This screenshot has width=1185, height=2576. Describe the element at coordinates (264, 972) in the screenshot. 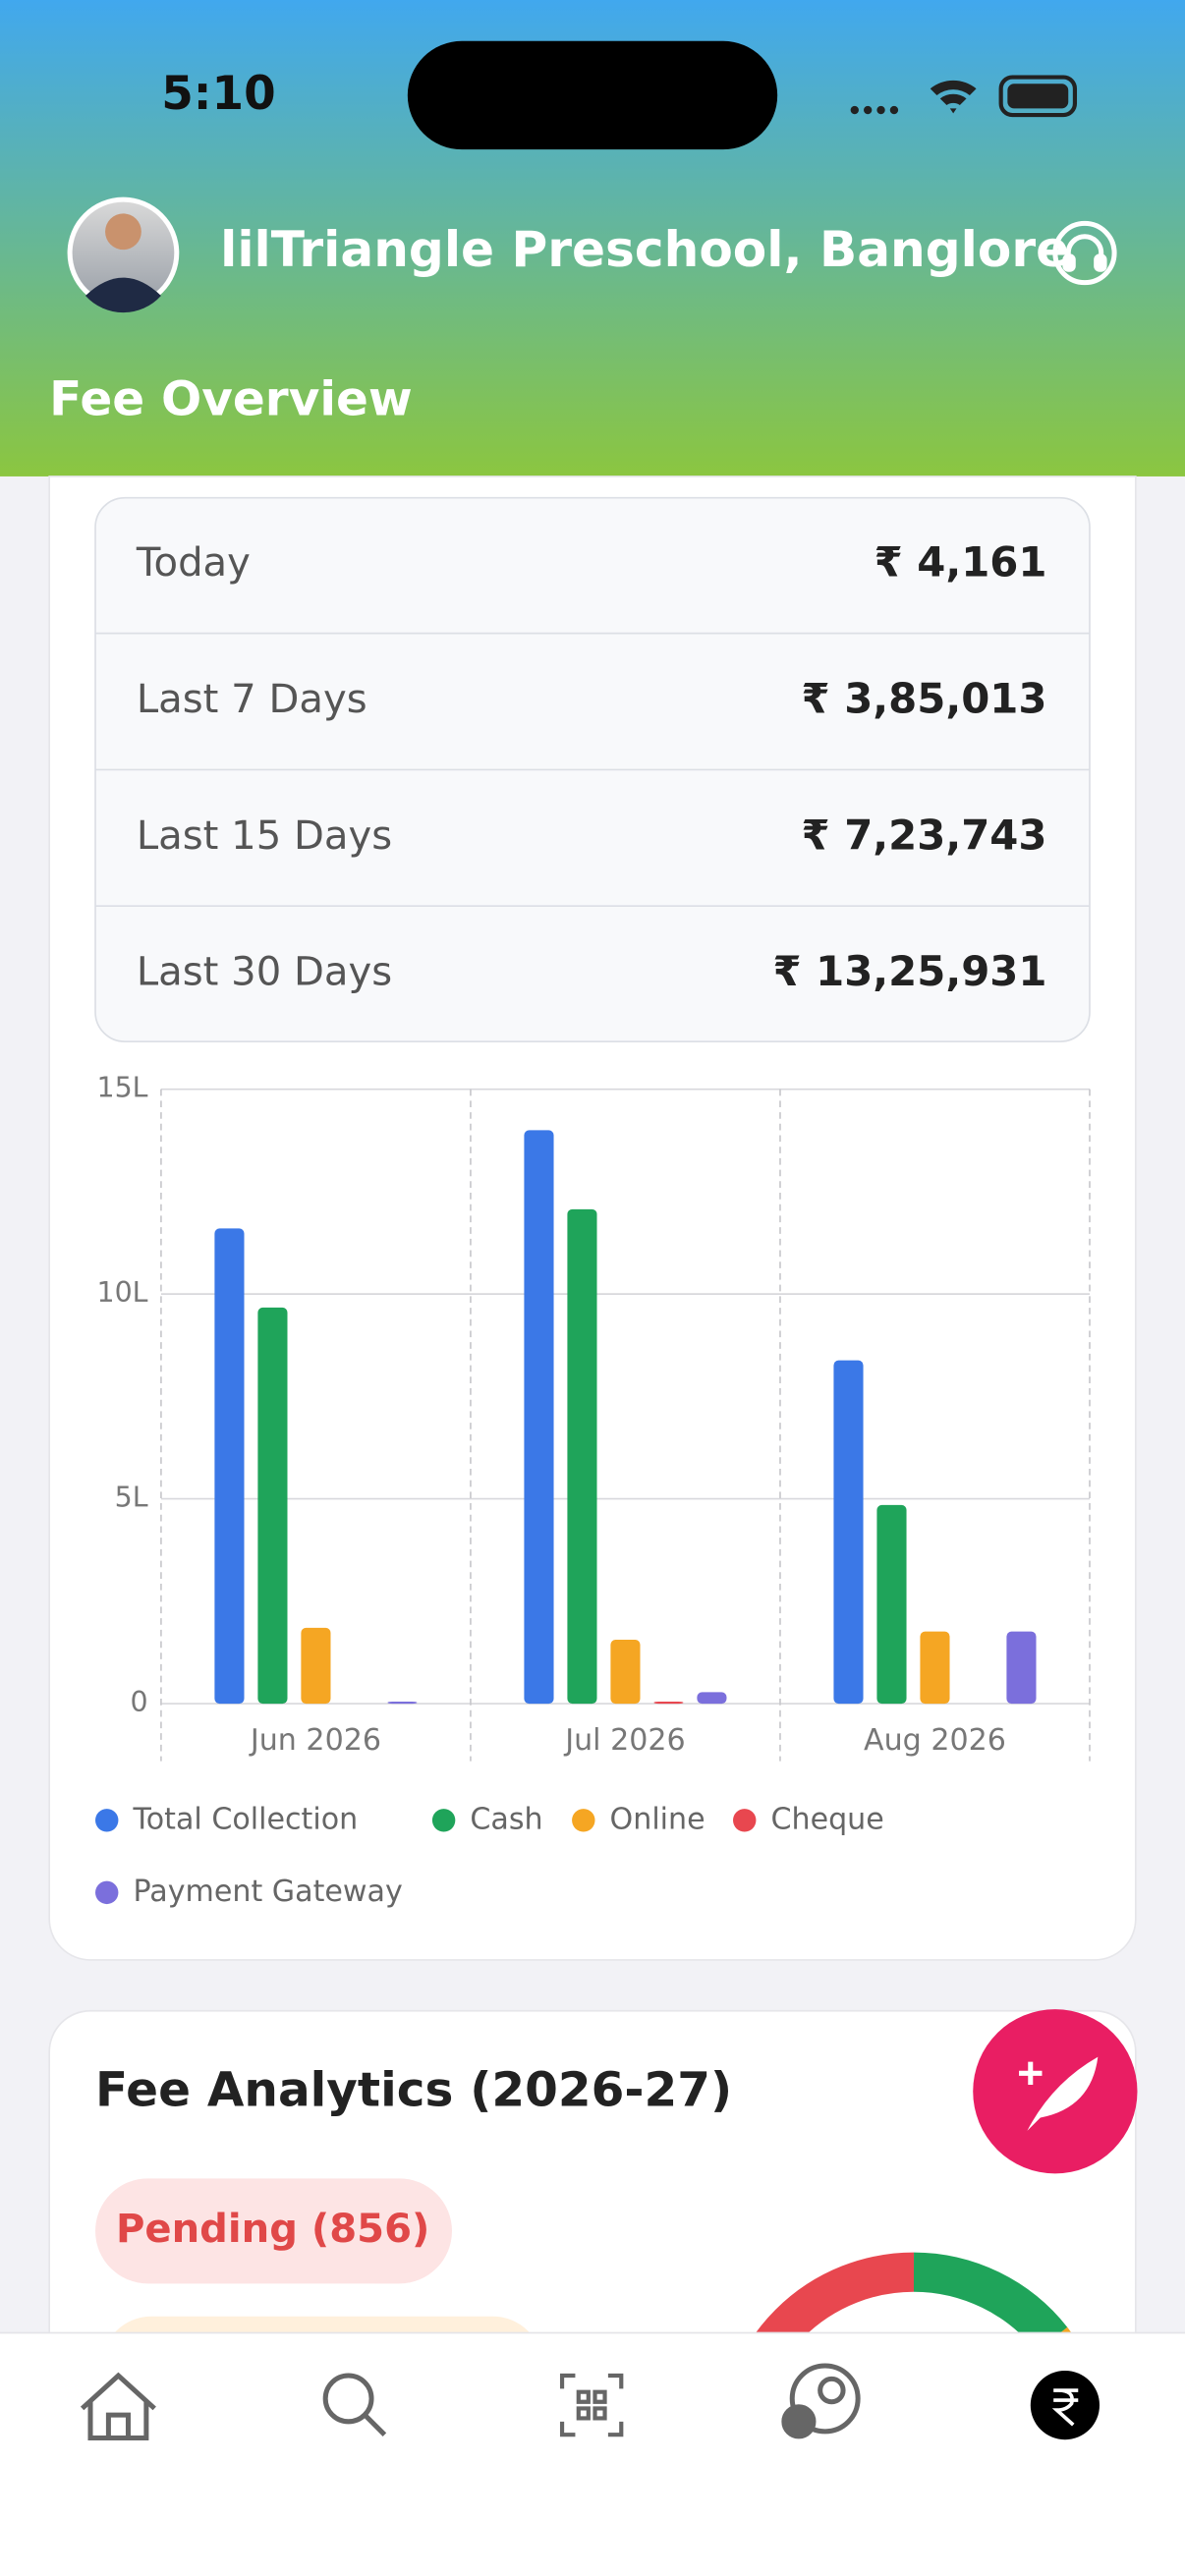

I see `row-label: Last 30 Days` at that location.